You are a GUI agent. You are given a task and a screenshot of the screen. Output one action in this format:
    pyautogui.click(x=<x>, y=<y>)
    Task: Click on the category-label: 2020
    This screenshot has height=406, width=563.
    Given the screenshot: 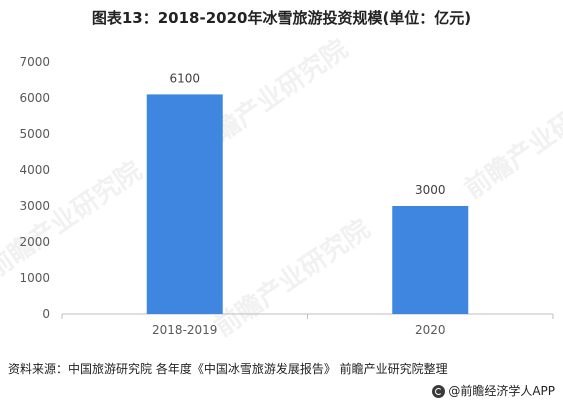 What is the action you would take?
    pyautogui.click(x=430, y=330)
    